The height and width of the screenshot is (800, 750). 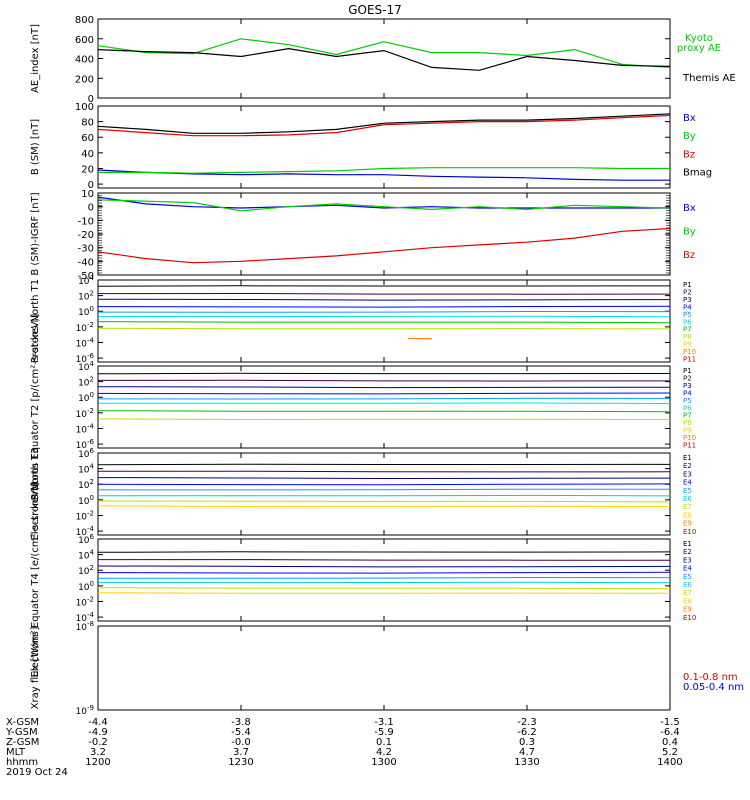 What do you see at coordinates (22, 742) in the screenshot?
I see `x-row-label: Z-GSM` at bounding box center [22, 742].